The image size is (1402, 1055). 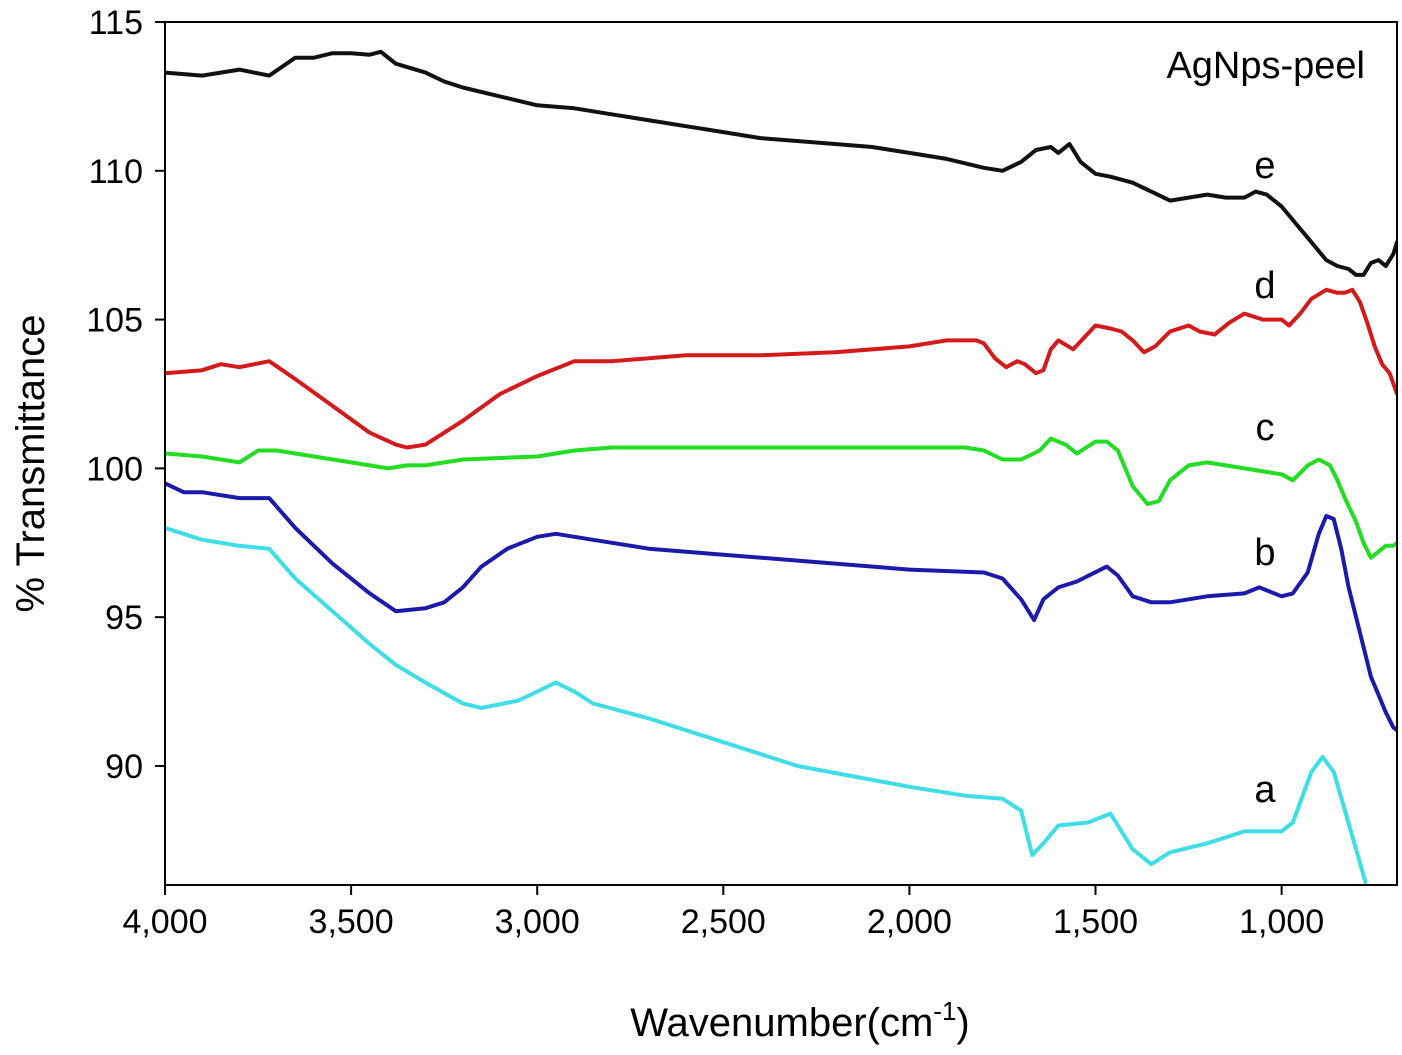 What do you see at coordinates (944, 1011) in the screenshot?
I see `x-axis-title-superscript: -1` at bounding box center [944, 1011].